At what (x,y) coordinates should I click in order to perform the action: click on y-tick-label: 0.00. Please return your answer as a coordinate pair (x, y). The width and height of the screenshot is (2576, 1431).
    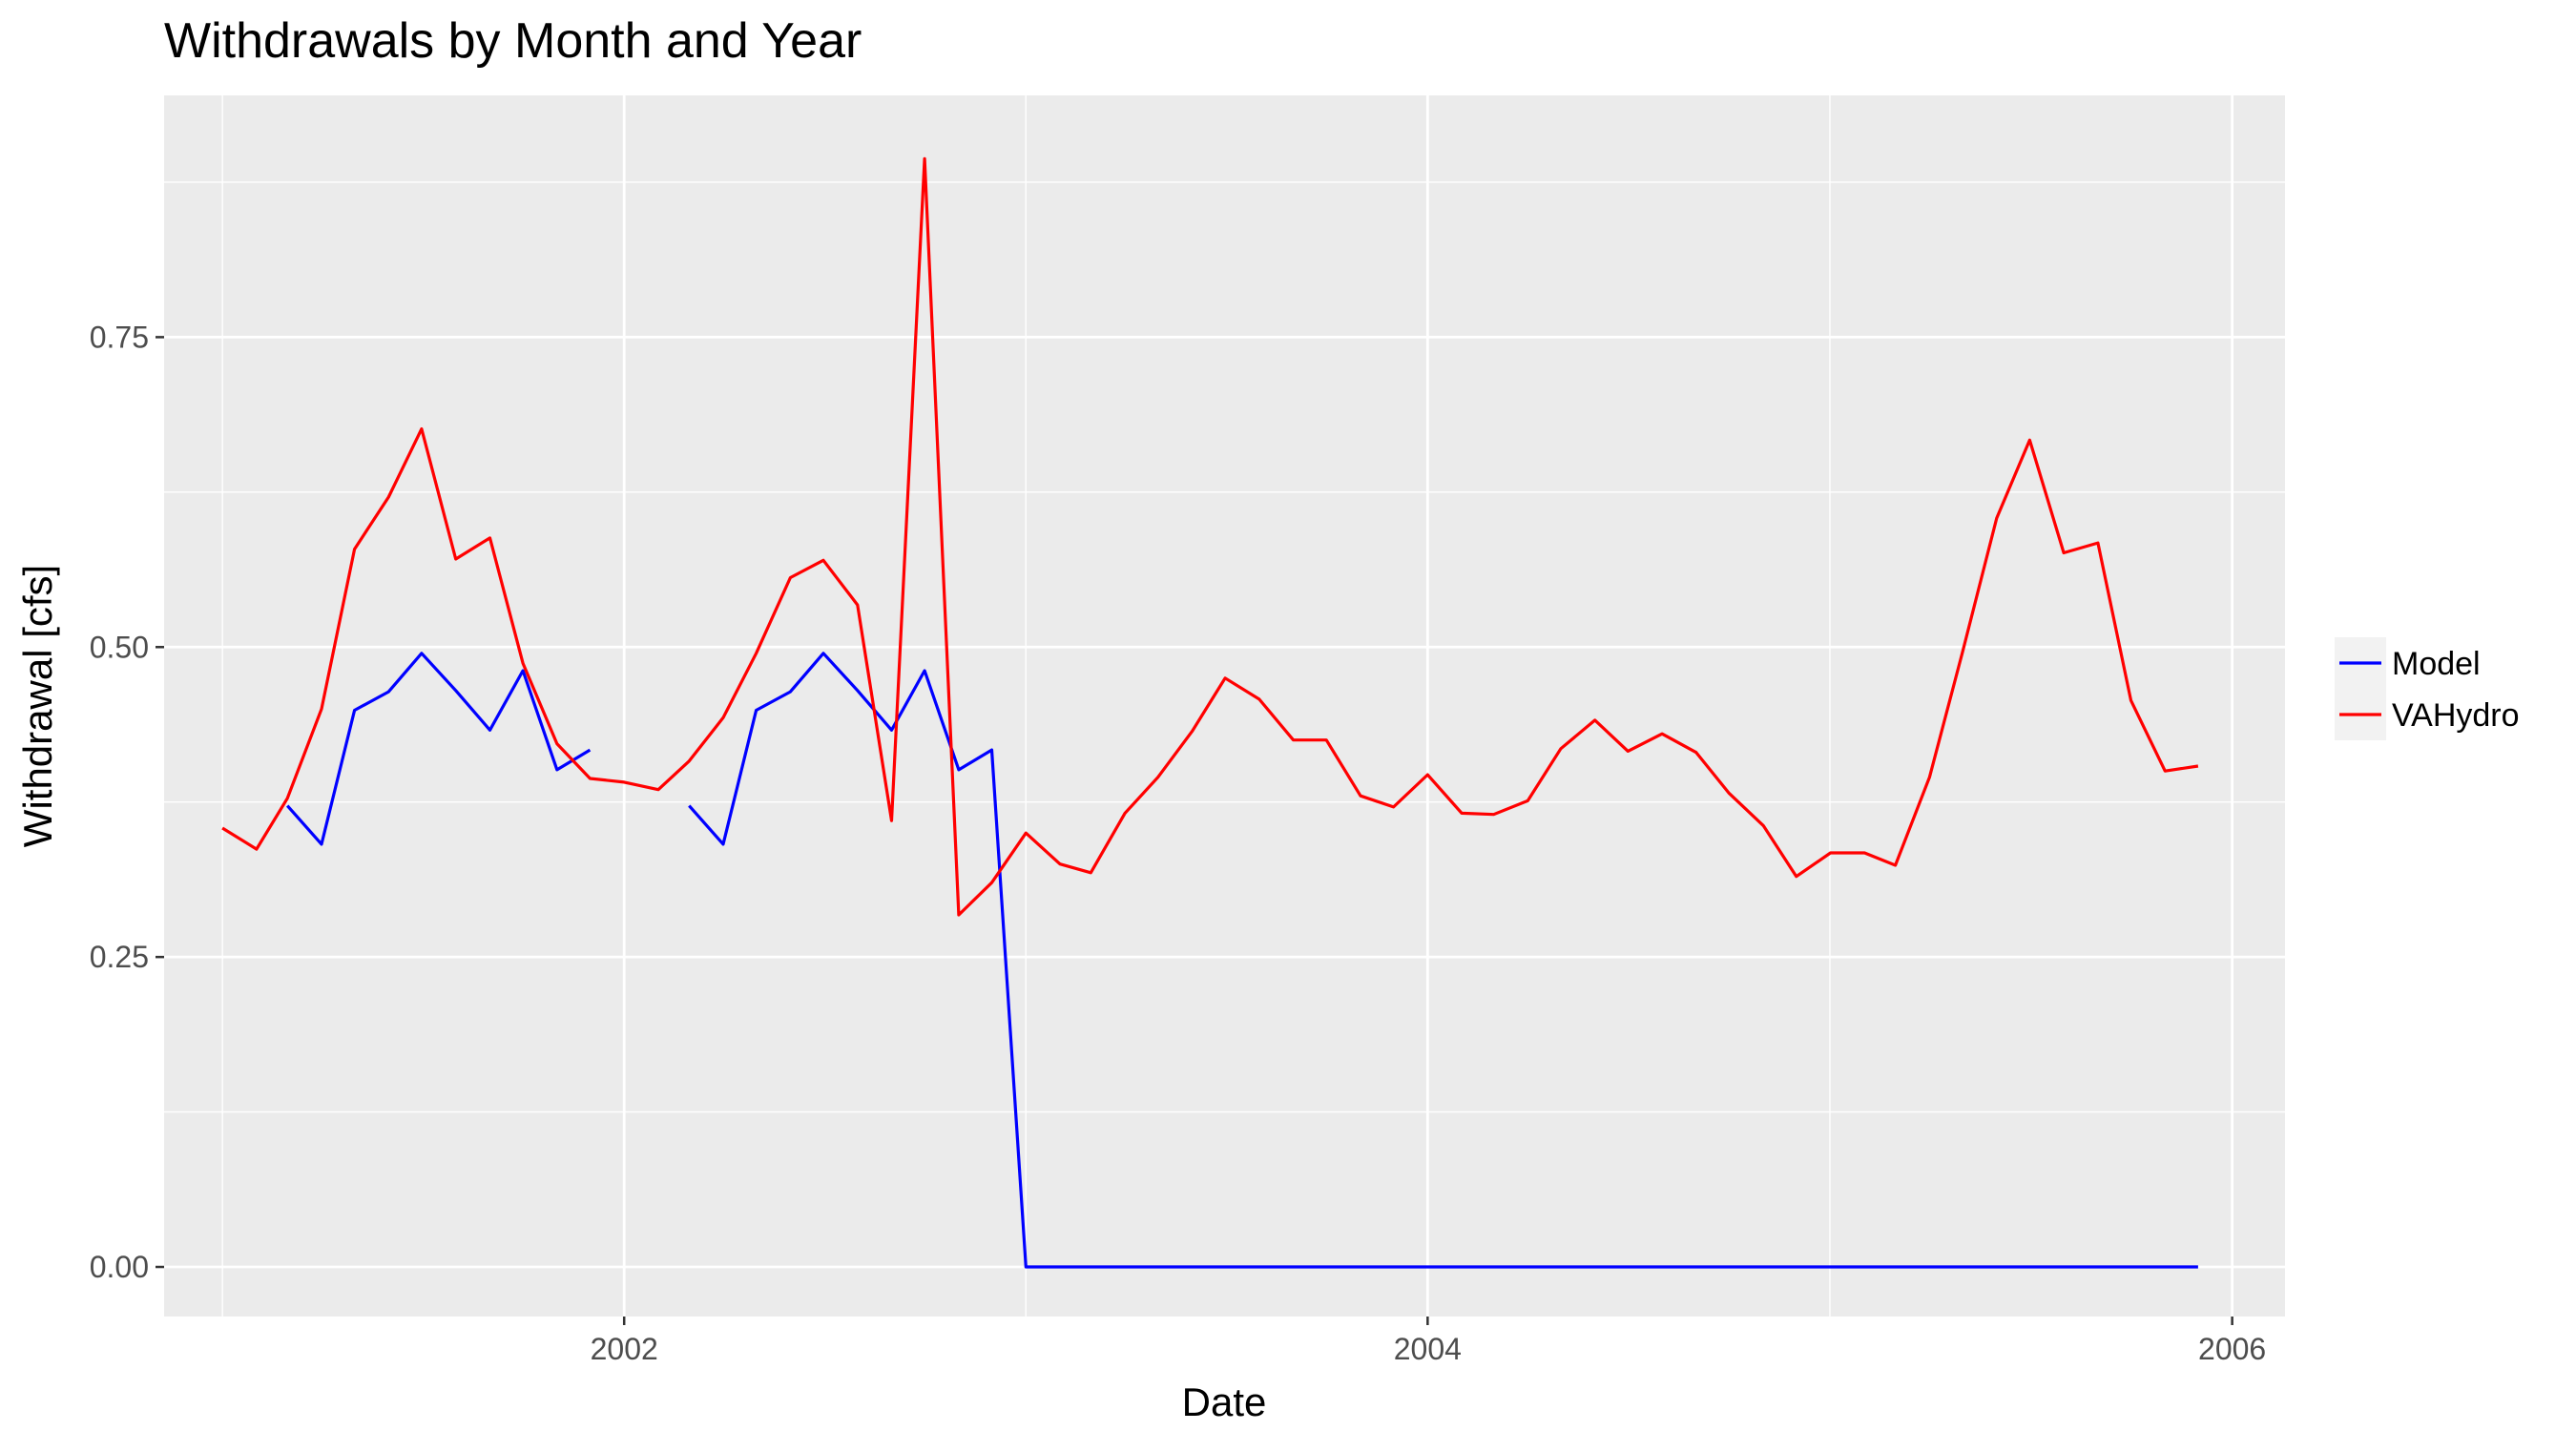
    Looking at the image, I should click on (119, 1267).